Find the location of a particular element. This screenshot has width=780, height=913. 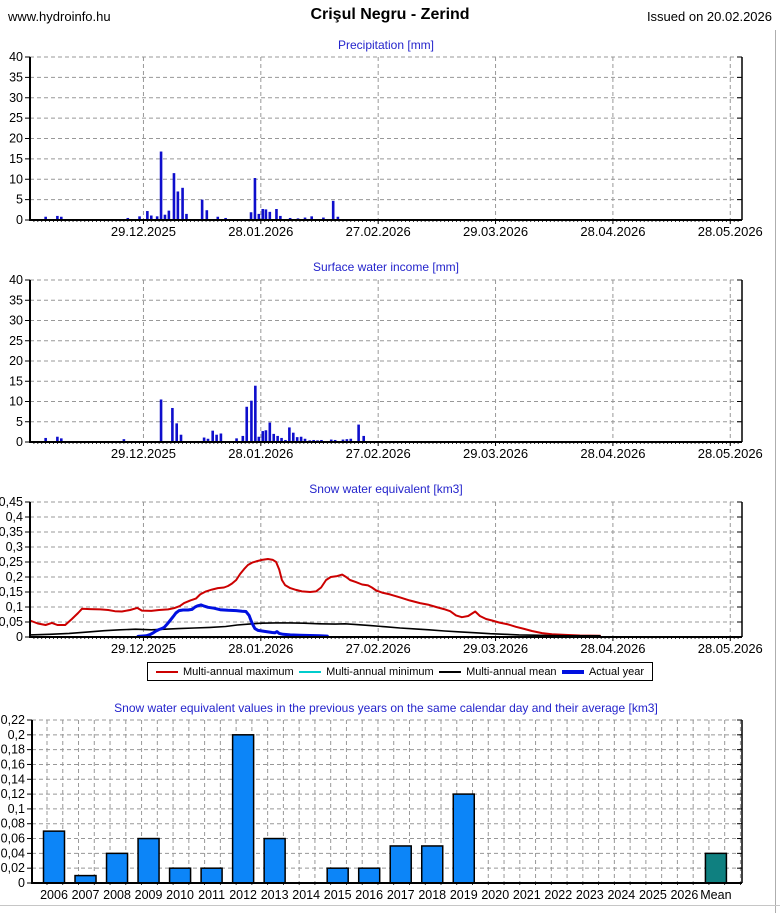

svg-text: 0,08 is located at coordinates (13, 824).